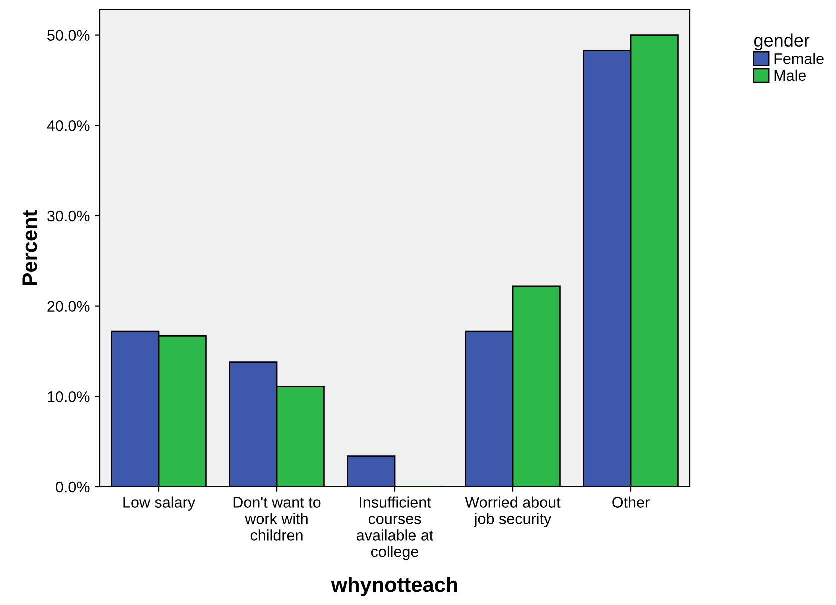 This screenshot has height=605, width=836. Describe the element at coordinates (790, 76) in the screenshot. I see `legend-label: Male` at that location.